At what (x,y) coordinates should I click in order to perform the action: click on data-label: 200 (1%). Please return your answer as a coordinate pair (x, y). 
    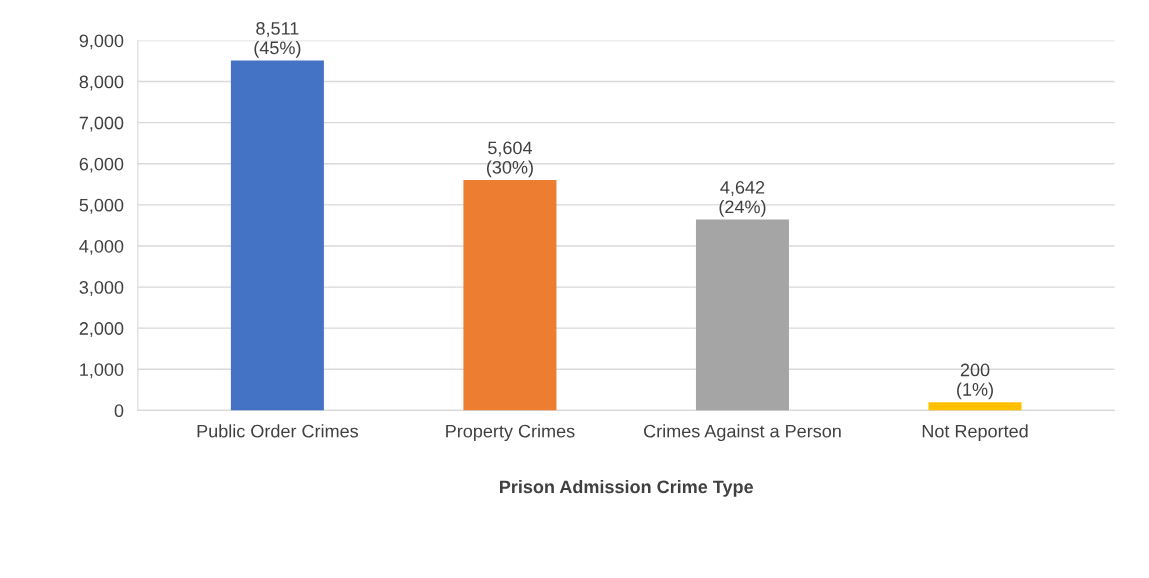
    Looking at the image, I should click on (975, 381).